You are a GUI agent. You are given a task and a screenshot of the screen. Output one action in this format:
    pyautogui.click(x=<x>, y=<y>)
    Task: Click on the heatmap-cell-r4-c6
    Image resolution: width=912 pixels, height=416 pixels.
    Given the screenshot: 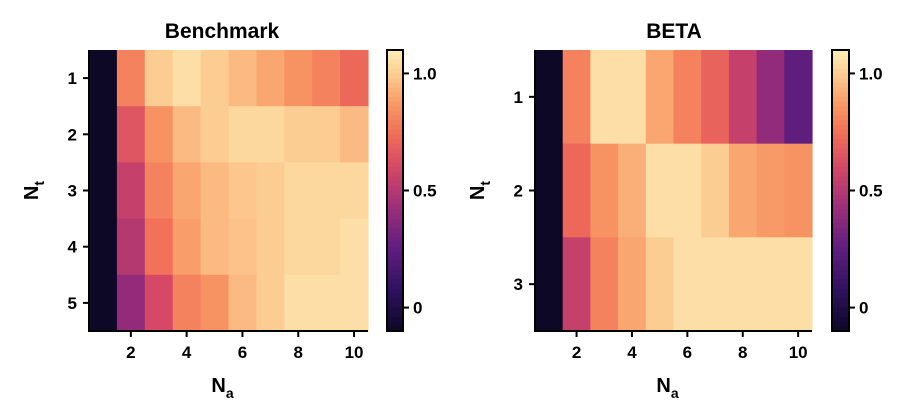 What is the action you would take?
    pyautogui.click(x=242, y=247)
    